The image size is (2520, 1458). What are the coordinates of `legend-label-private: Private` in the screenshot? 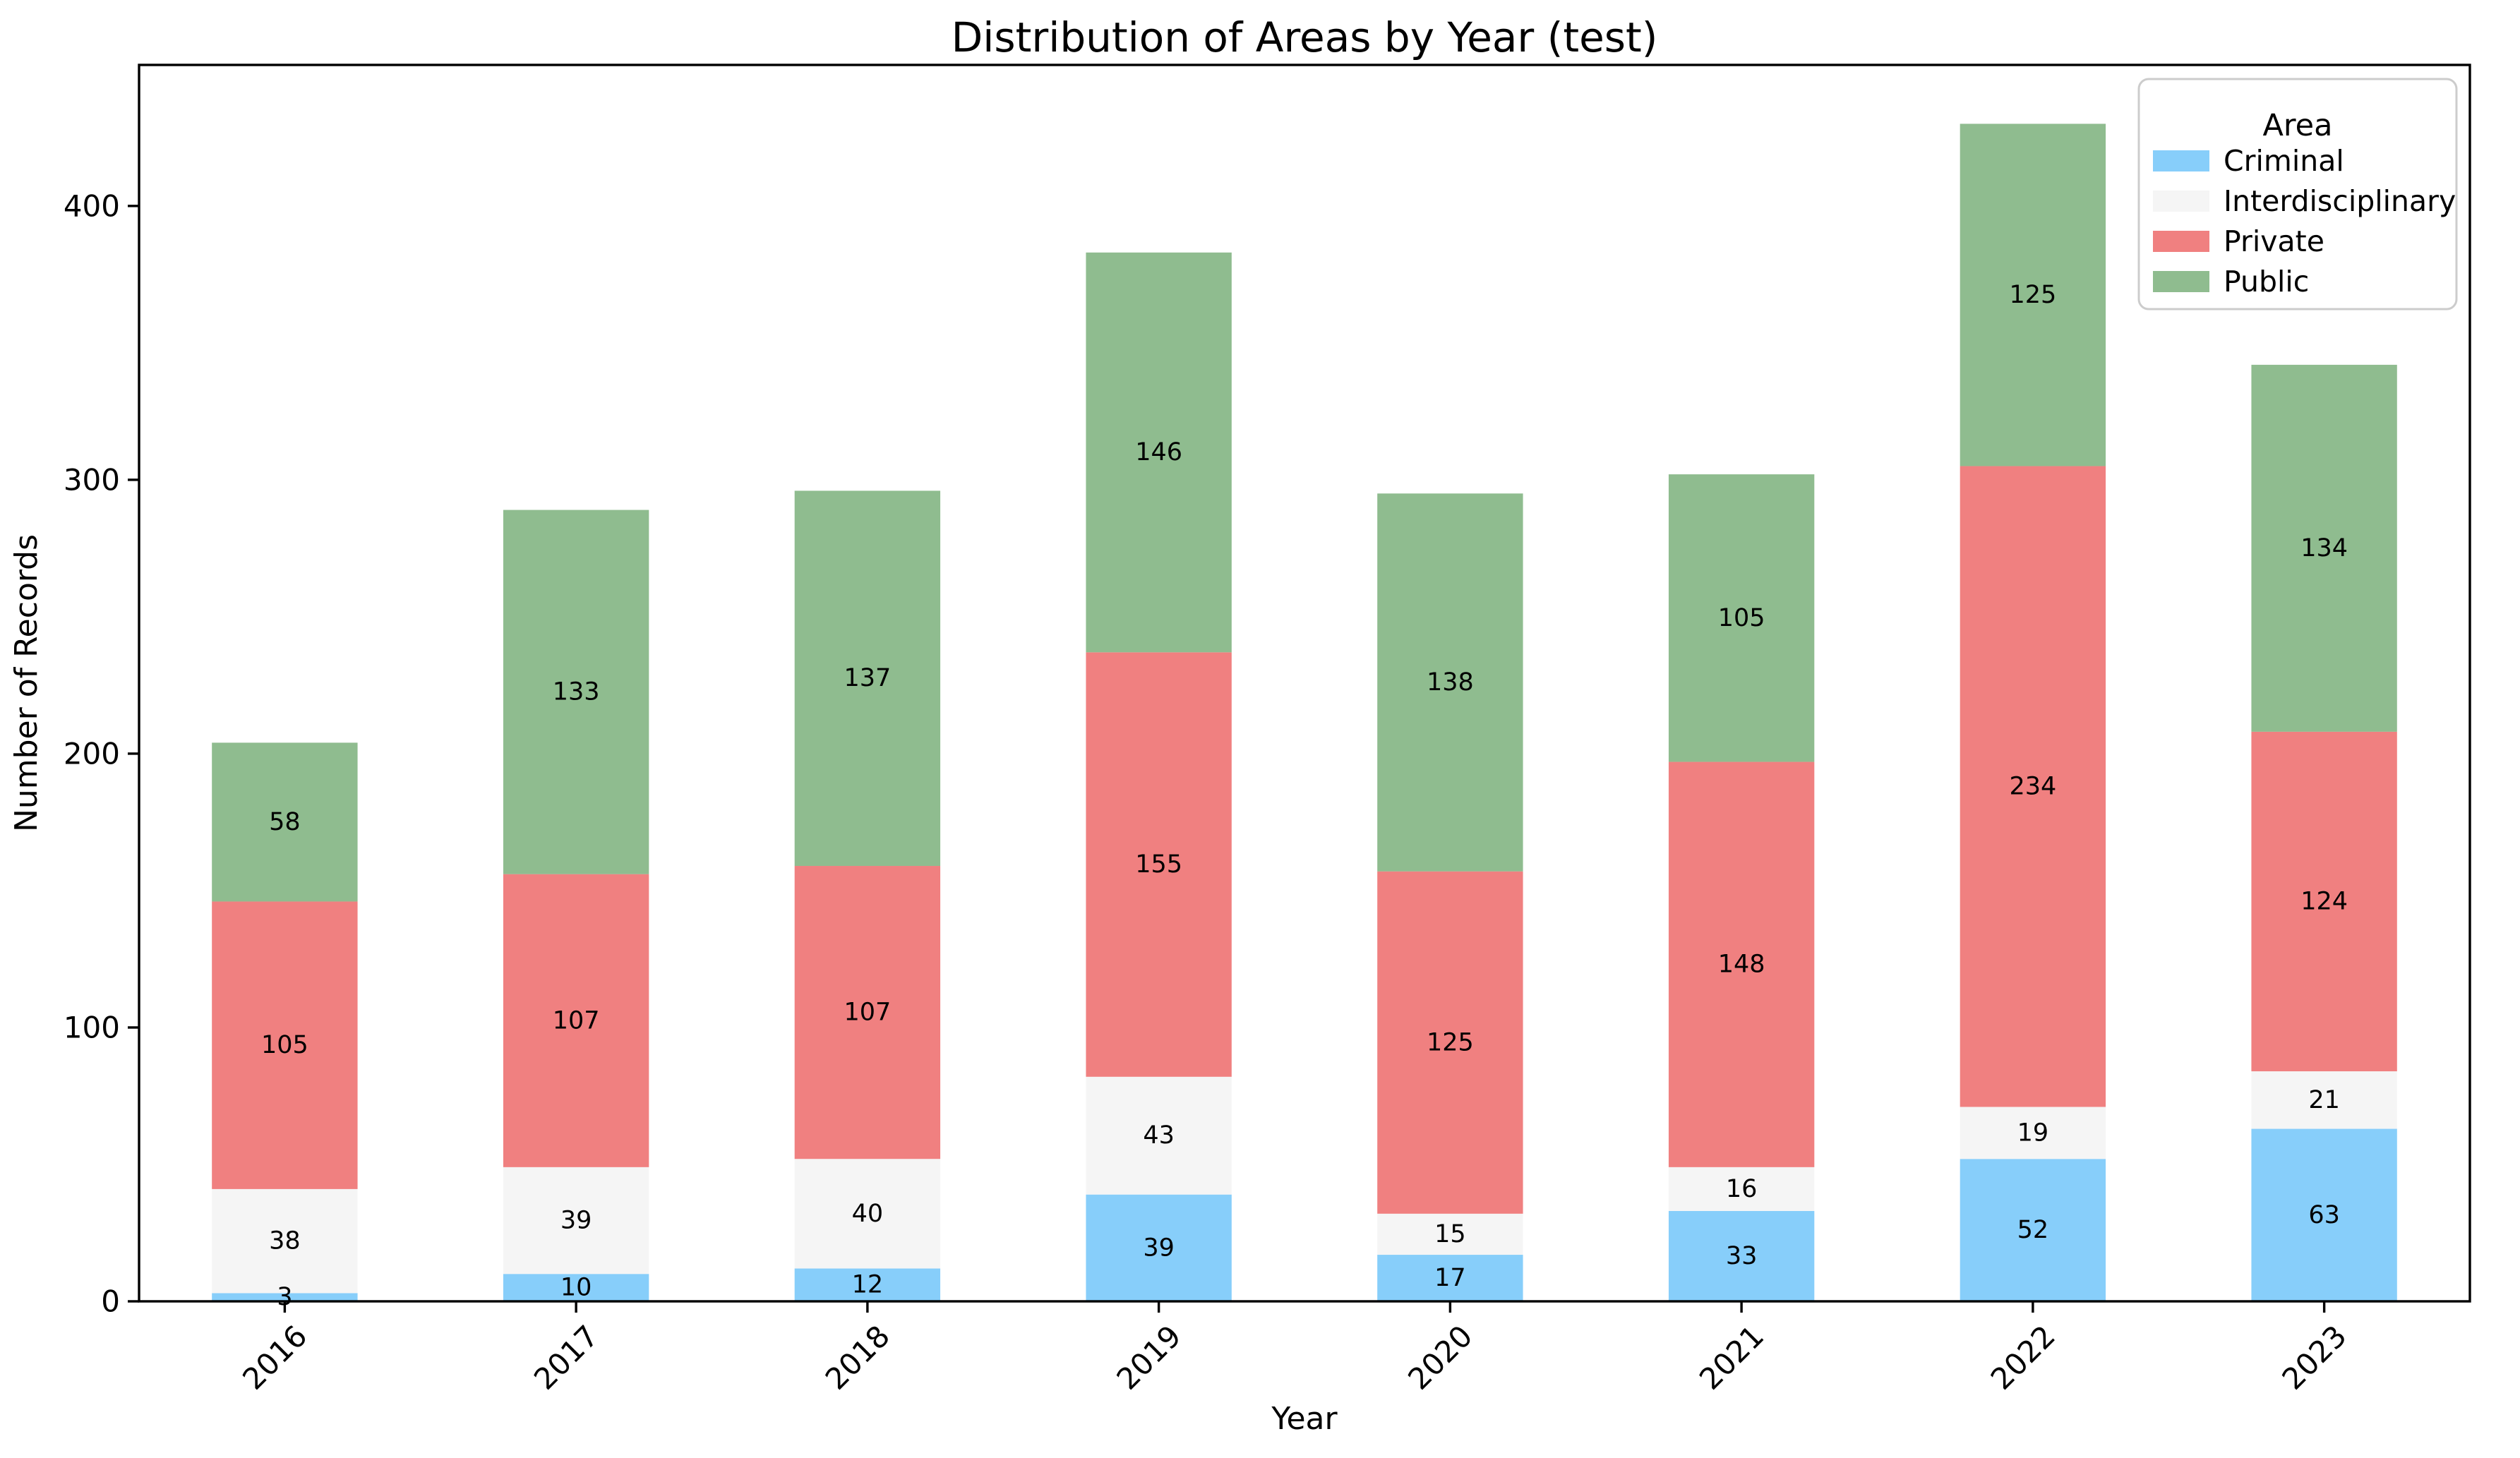 It's located at (2274, 241).